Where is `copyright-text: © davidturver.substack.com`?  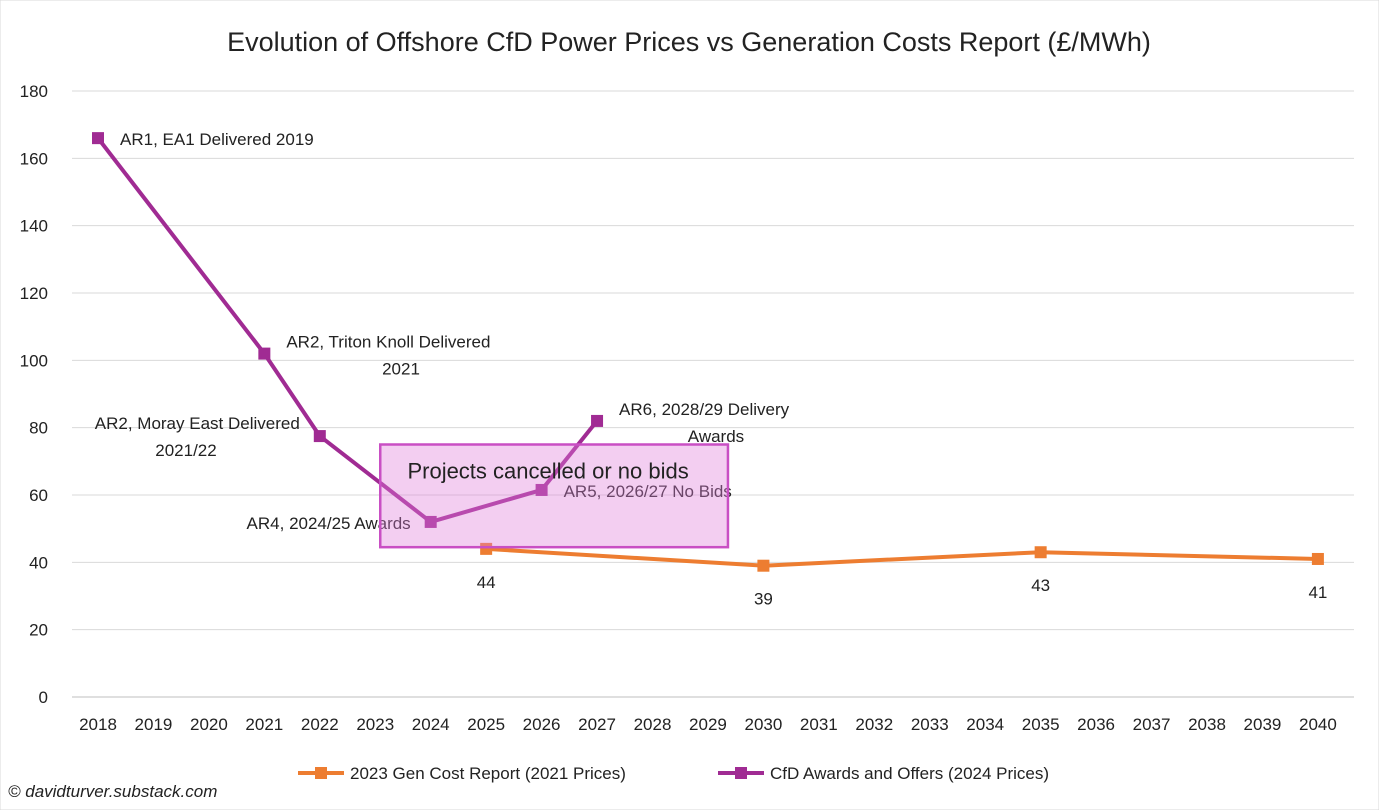 copyright-text: © davidturver.substack.com is located at coordinates (112, 791).